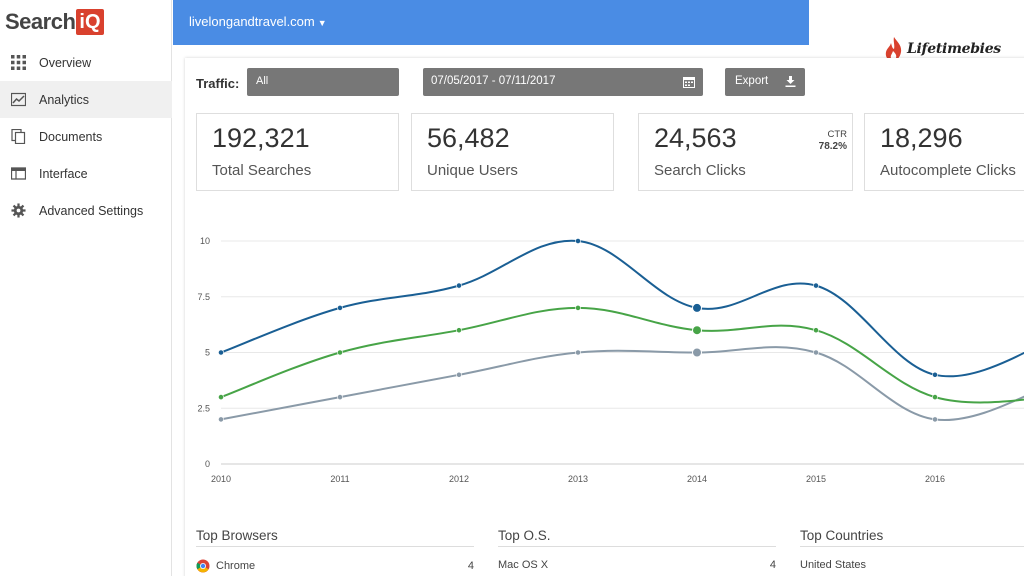  What do you see at coordinates (689, 82) in the screenshot?
I see `calendar-icon` at bounding box center [689, 82].